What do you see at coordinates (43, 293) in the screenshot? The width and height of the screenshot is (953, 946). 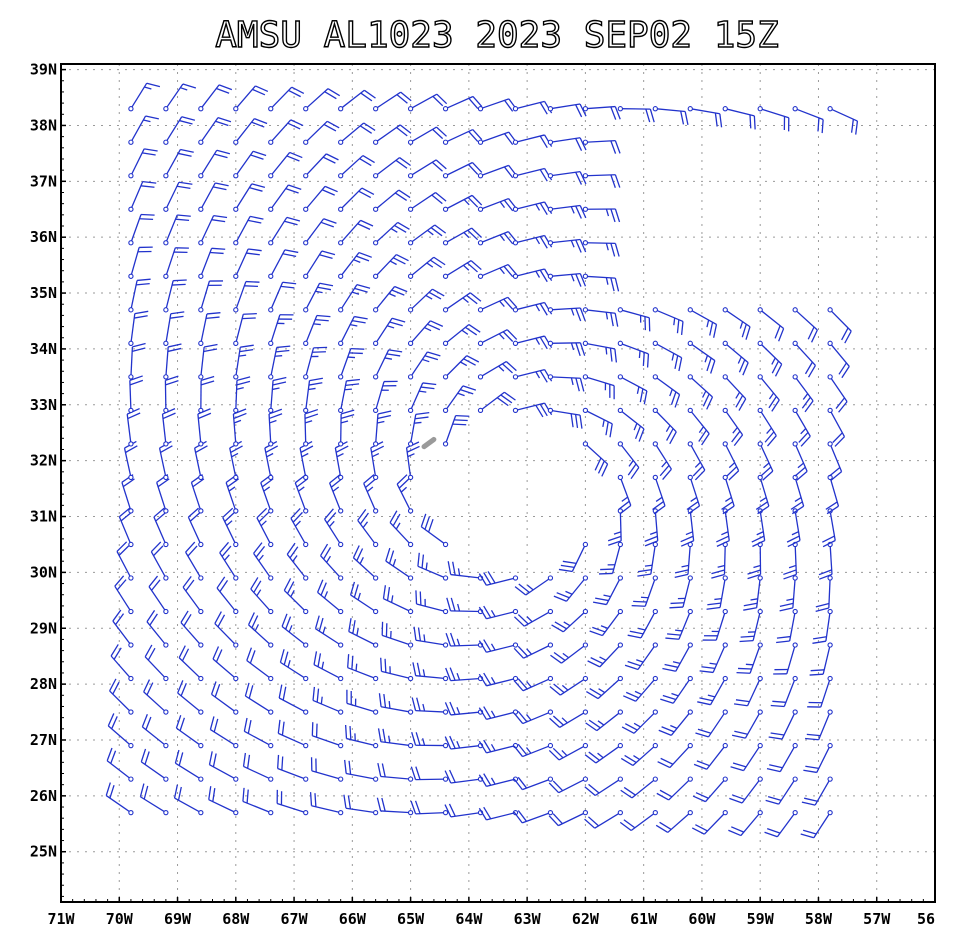 I see `y-tick-label: 35N` at bounding box center [43, 293].